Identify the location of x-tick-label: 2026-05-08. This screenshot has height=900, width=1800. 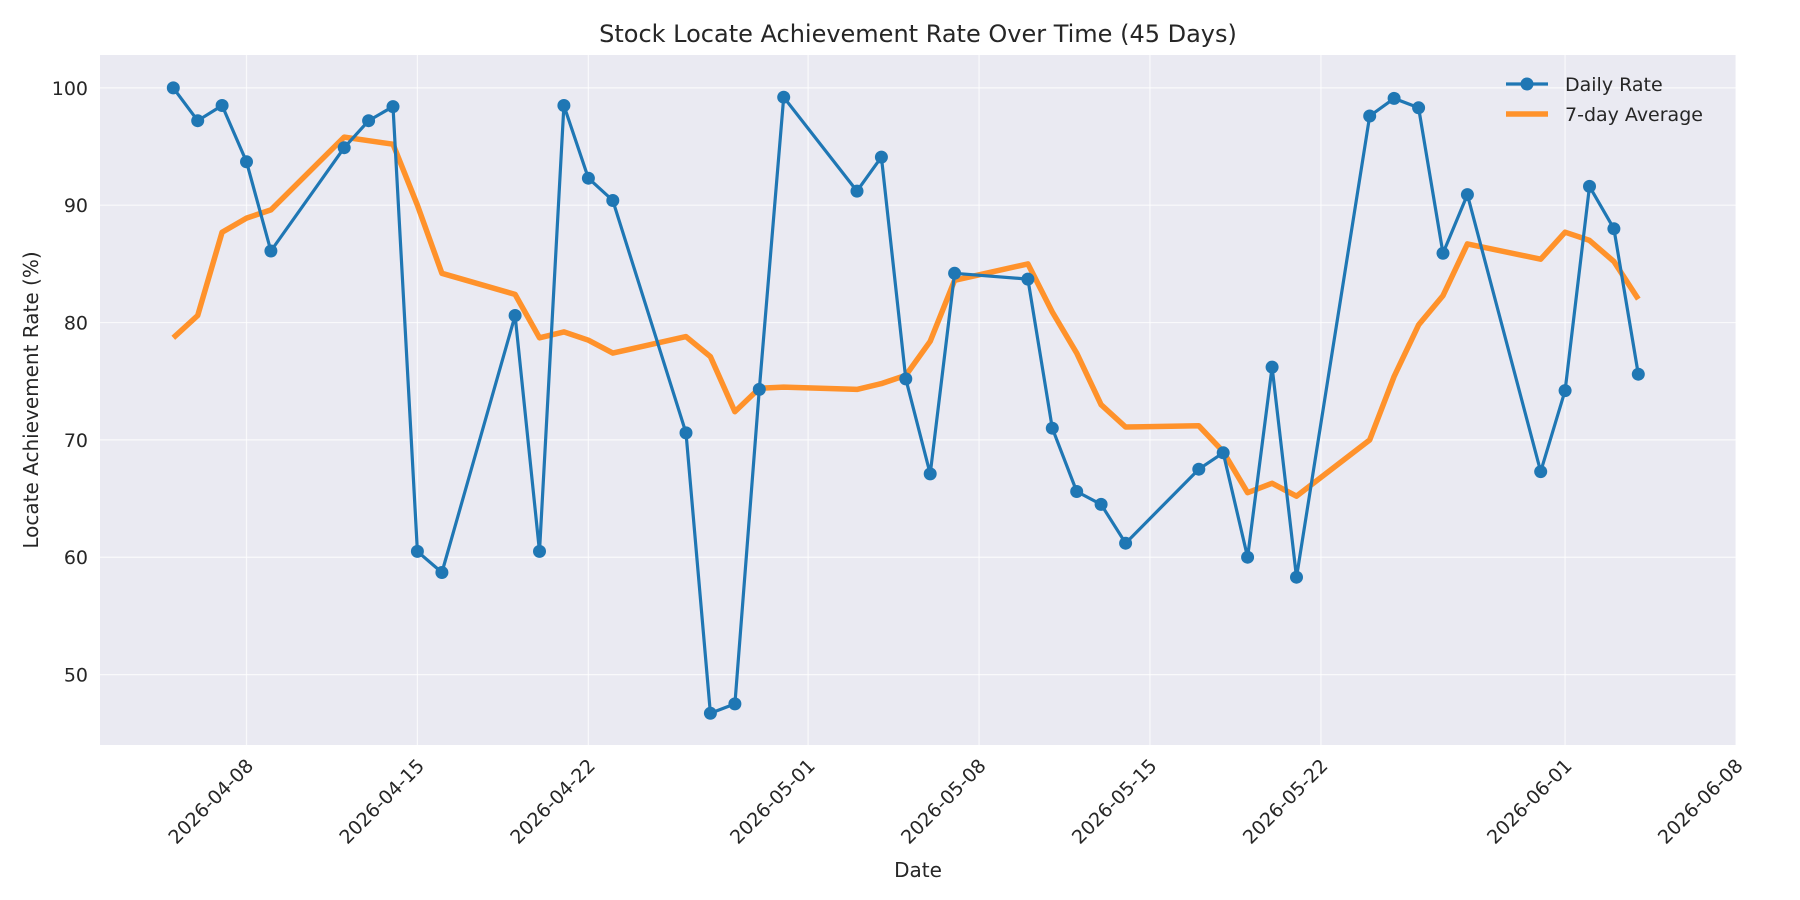
(944, 802).